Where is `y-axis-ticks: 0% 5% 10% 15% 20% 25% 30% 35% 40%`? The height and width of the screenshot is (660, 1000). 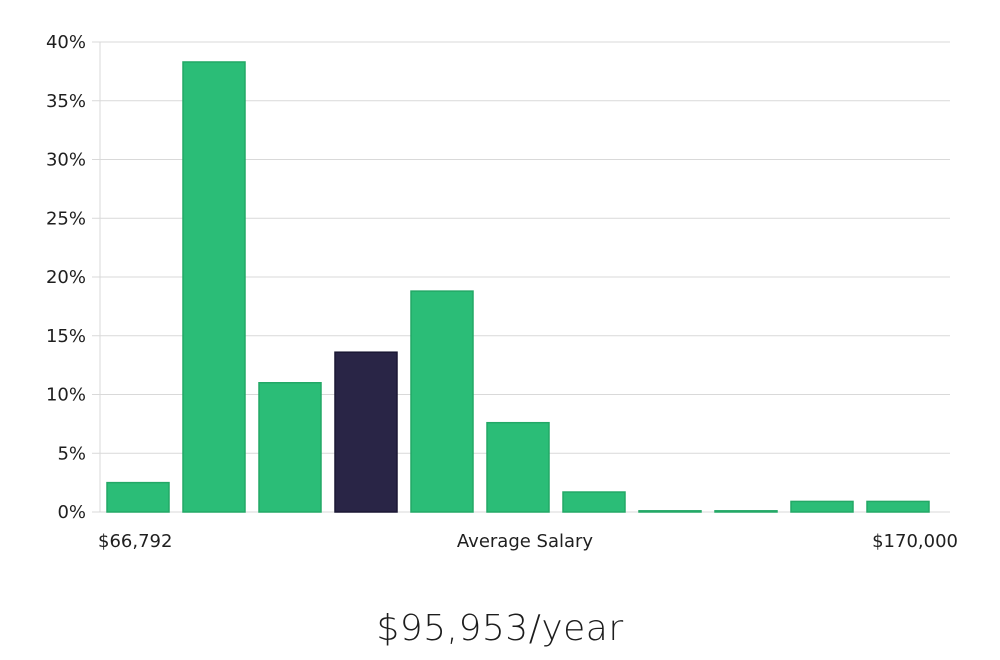 y-axis-ticks: 0% 5% 10% 15% 20% 25% 30% 35% 40% is located at coordinates (66, 277).